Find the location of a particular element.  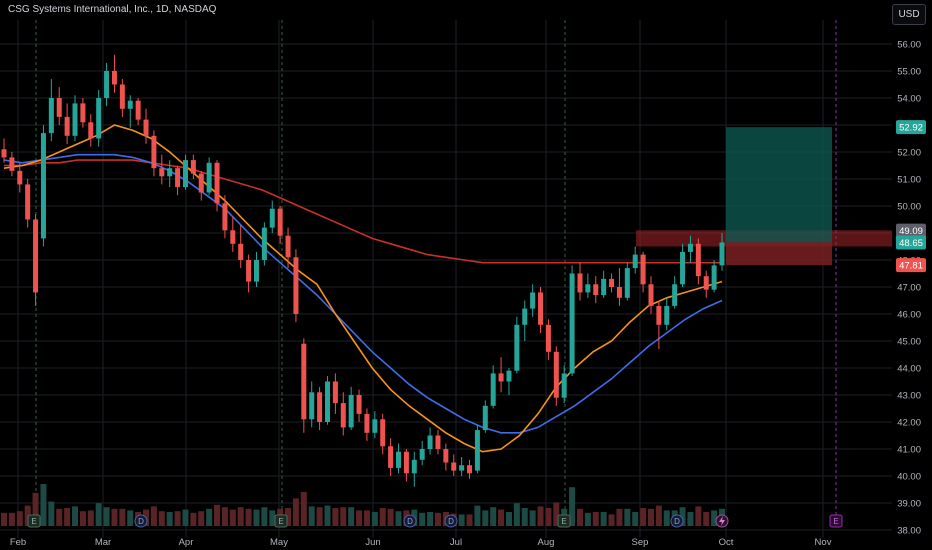

y-tick-label: 52.00 is located at coordinates (909, 153).